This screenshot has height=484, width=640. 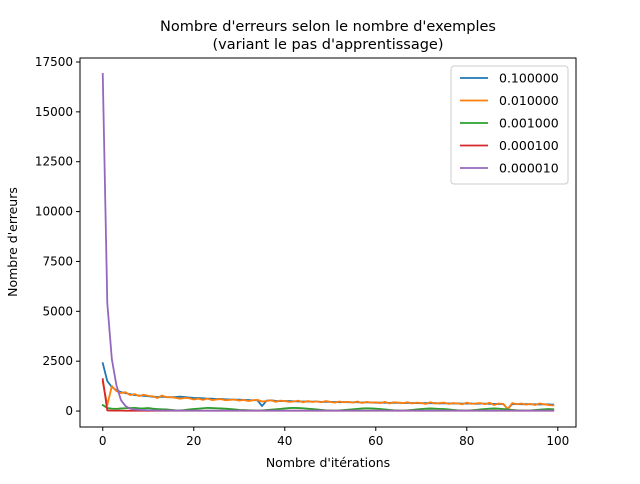 What do you see at coordinates (529, 145) in the screenshot?
I see `legend-label-4: 0.000100` at bounding box center [529, 145].